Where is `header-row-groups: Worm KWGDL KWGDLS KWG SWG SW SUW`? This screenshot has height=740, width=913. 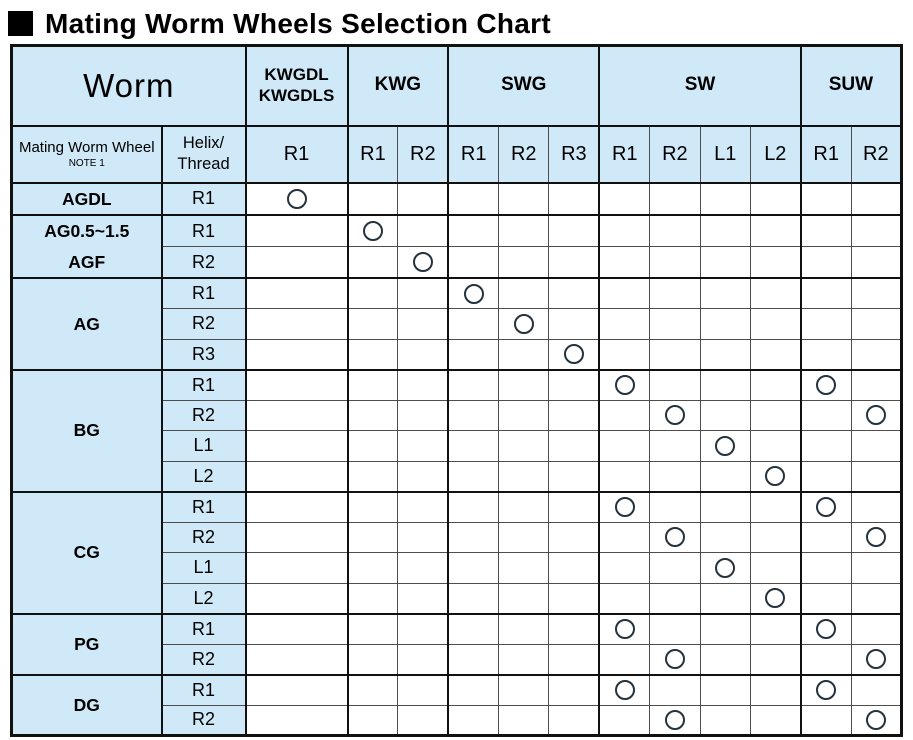 header-row-groups: Worm KWGDL KWGDLS KWG SWG SW SUW is located at coordinates (456, 85).